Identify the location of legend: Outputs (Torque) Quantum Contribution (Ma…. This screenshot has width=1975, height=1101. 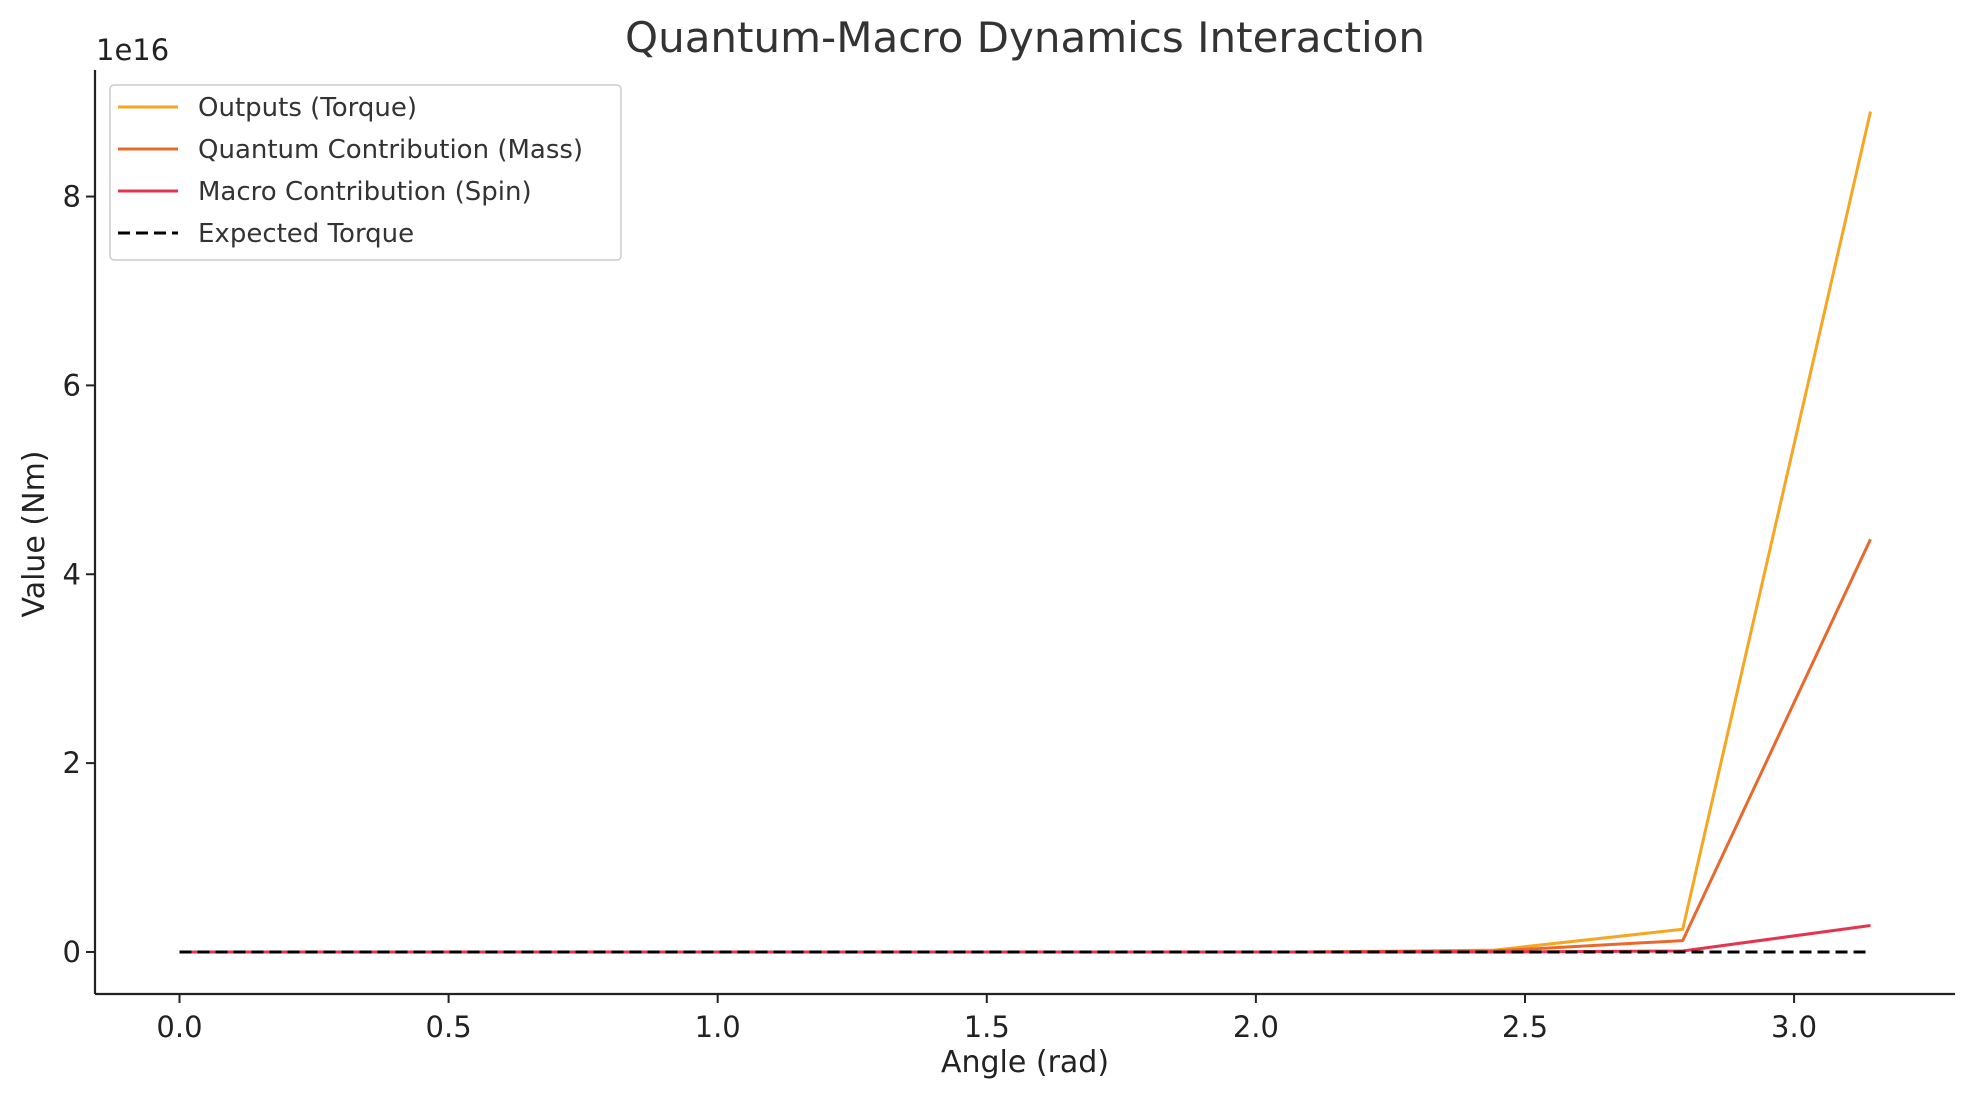
(365, 172).